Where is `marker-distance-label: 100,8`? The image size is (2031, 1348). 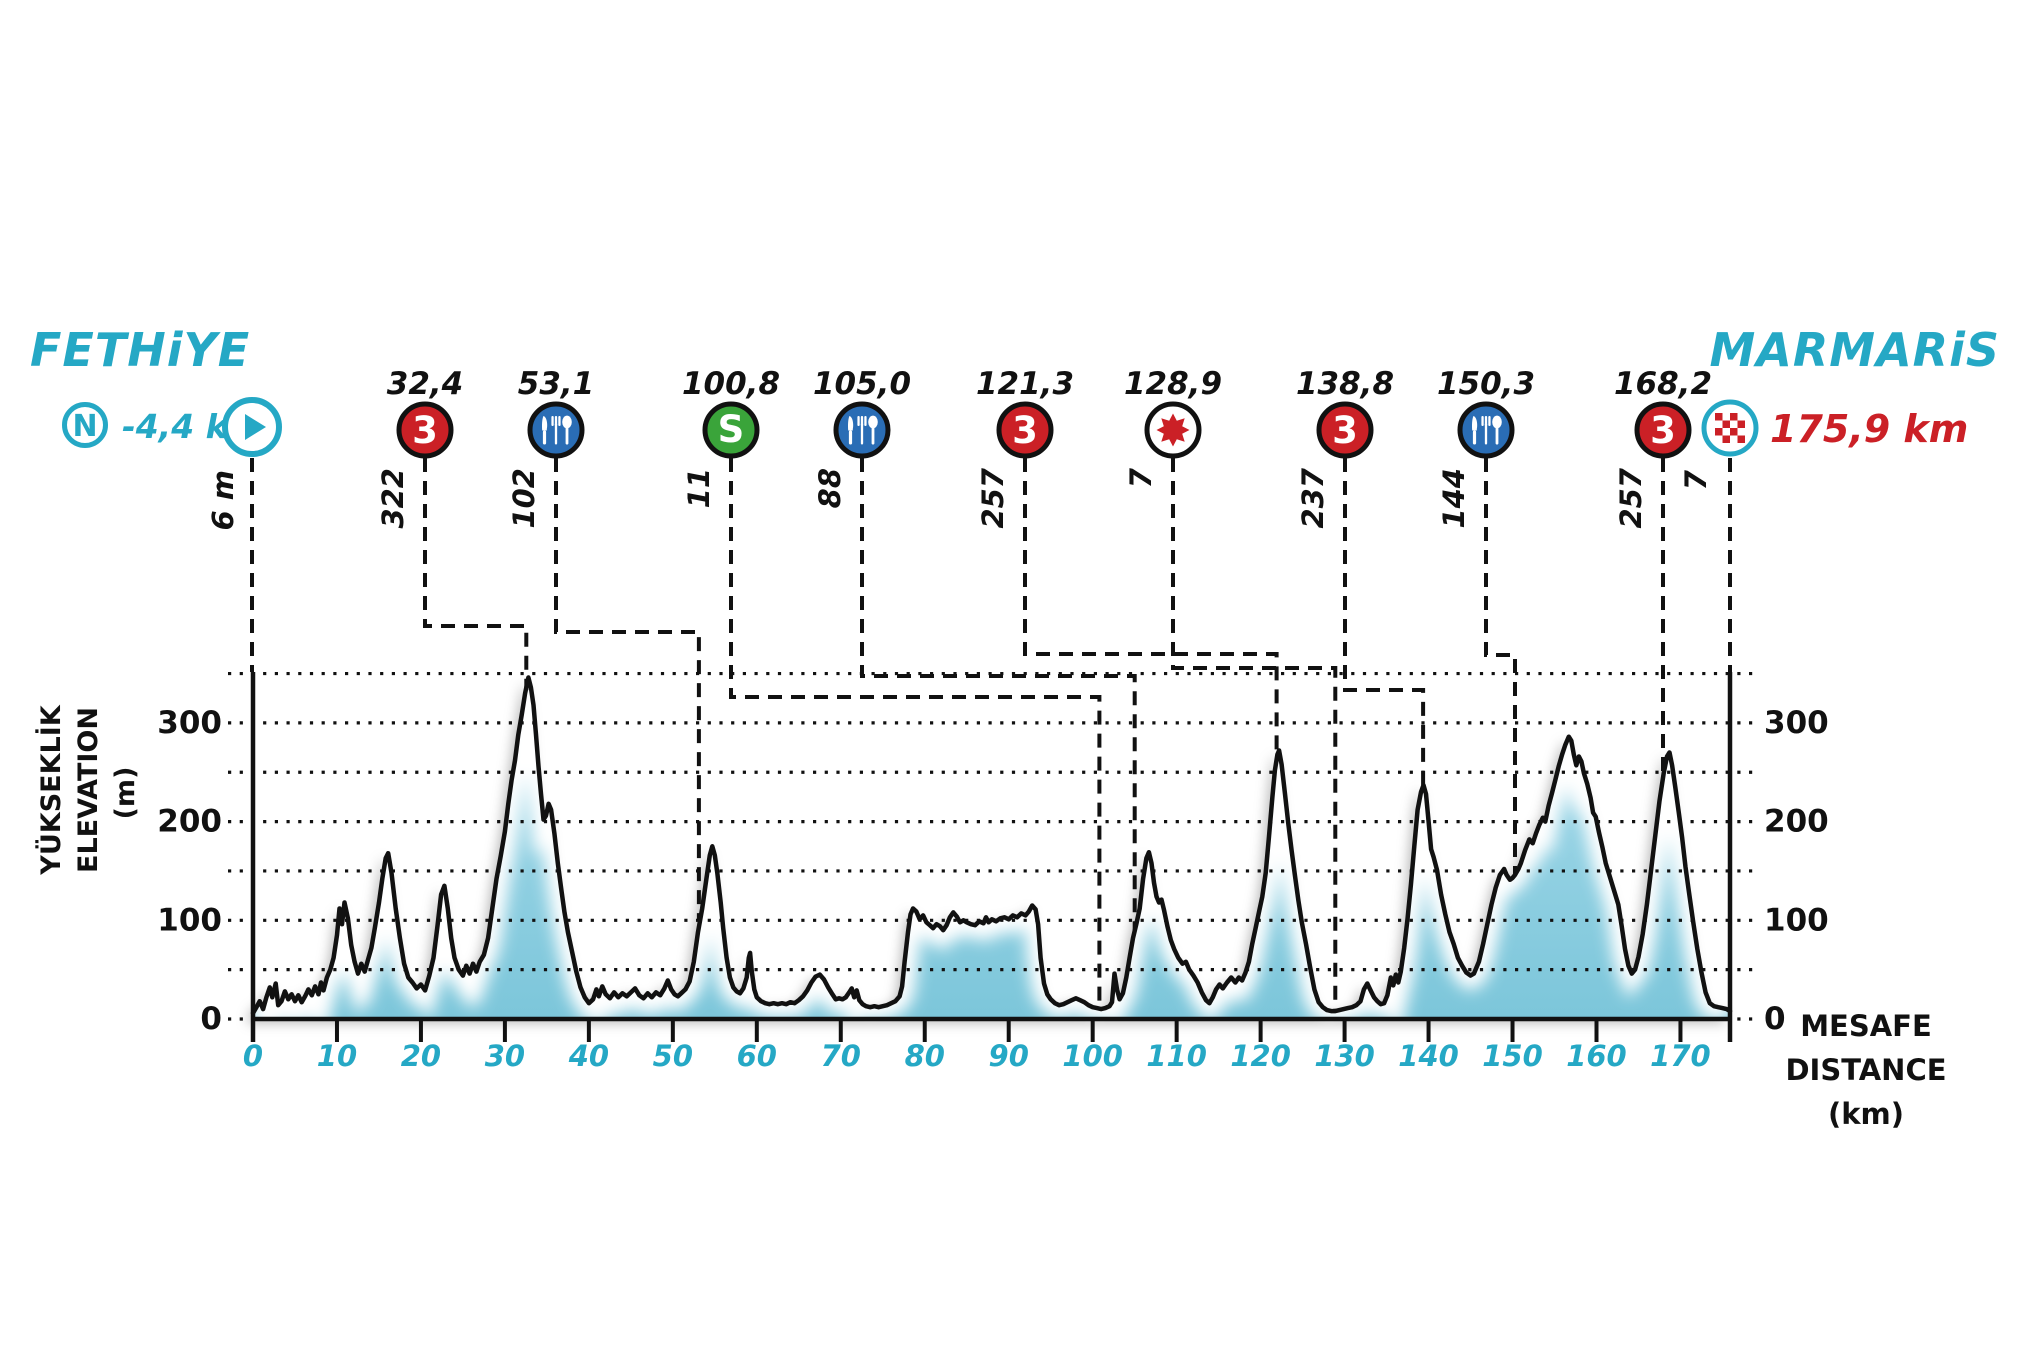
marker-distance-label: 100,8 is located at coordinates (731, 384).